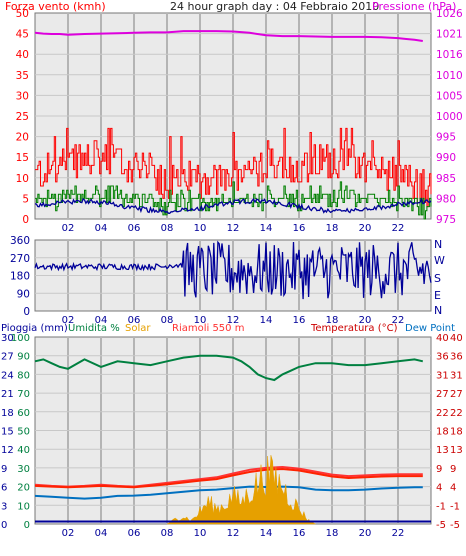 The image size is (466, 556). I want to click on humidity-tick-label: 80, so click(23, 375).